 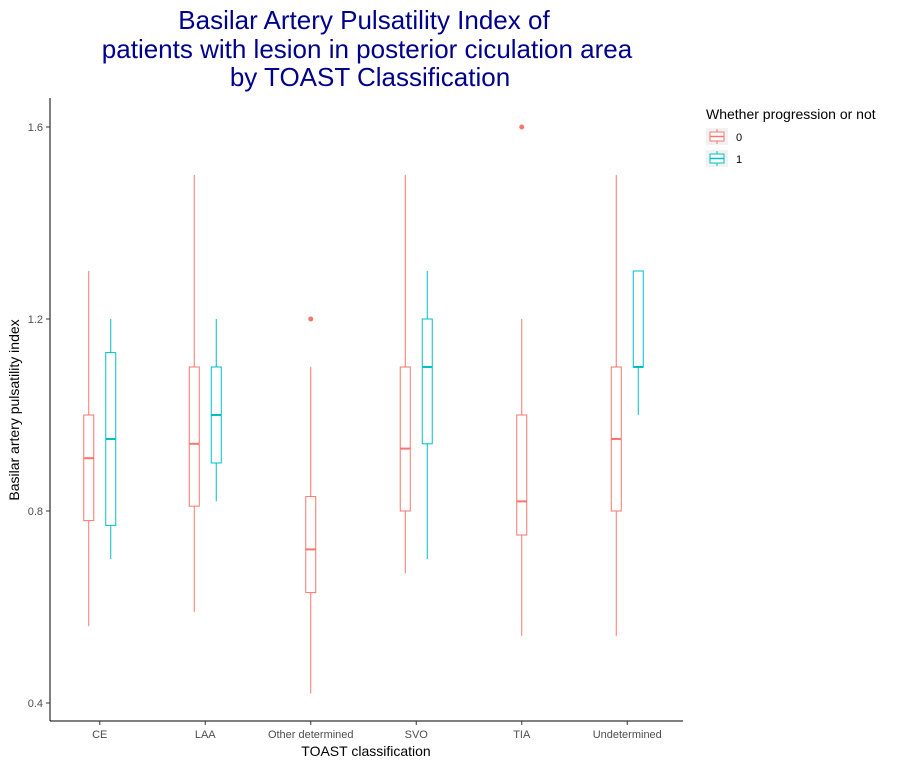 I want to click on legend-label-0: 0, so click(x=739, y=138).